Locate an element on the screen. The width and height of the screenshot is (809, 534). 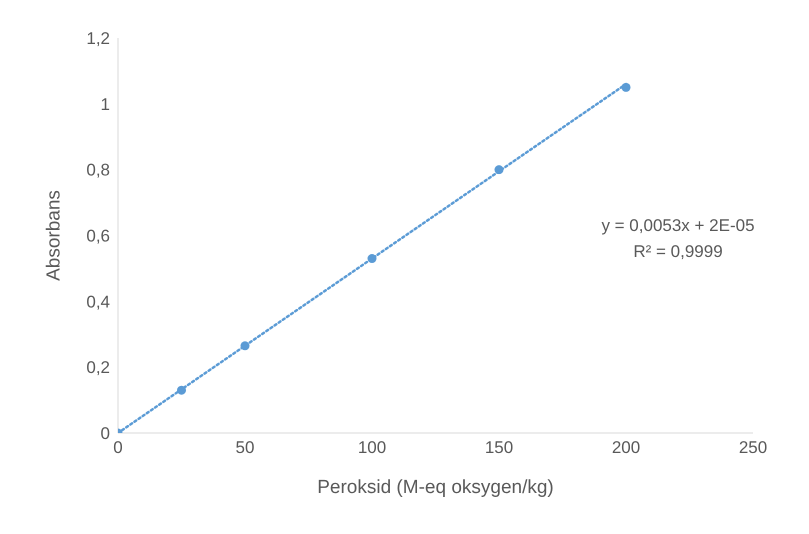
x-tick-label: 50 is located at coordinates (245, 448).